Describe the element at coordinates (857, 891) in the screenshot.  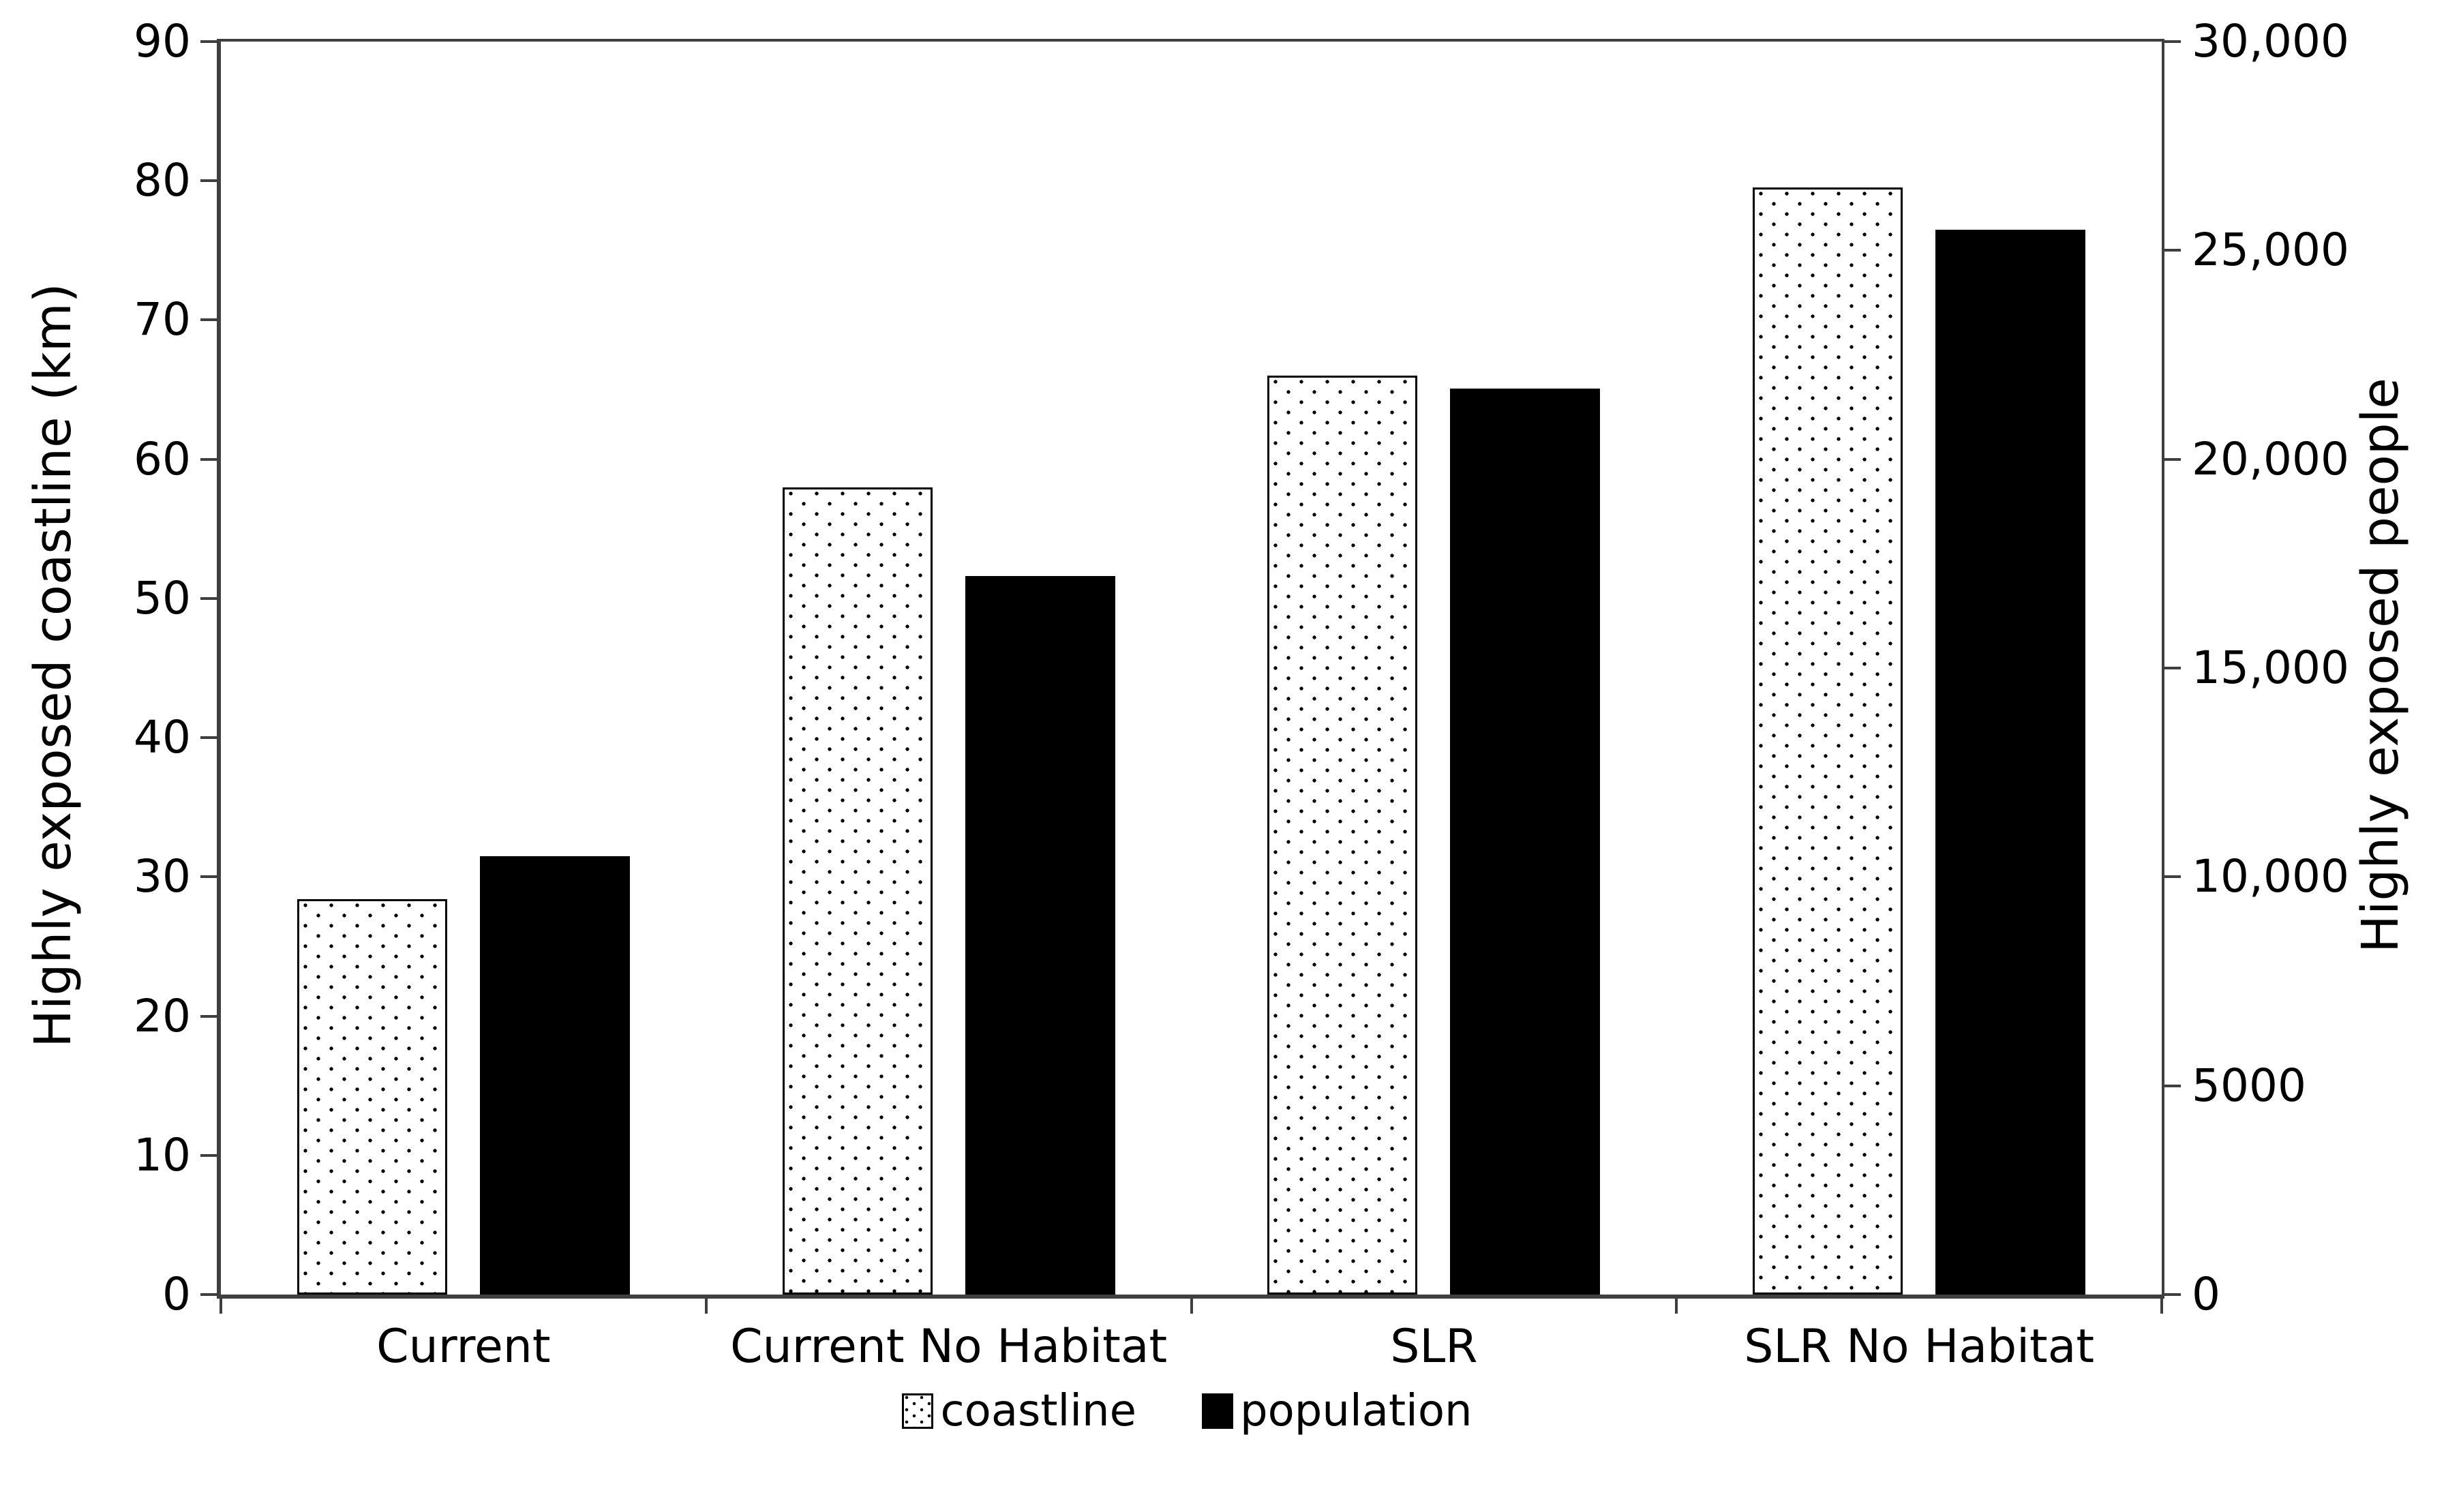
I see `bar-coastline-current-no-habitat` at that location.